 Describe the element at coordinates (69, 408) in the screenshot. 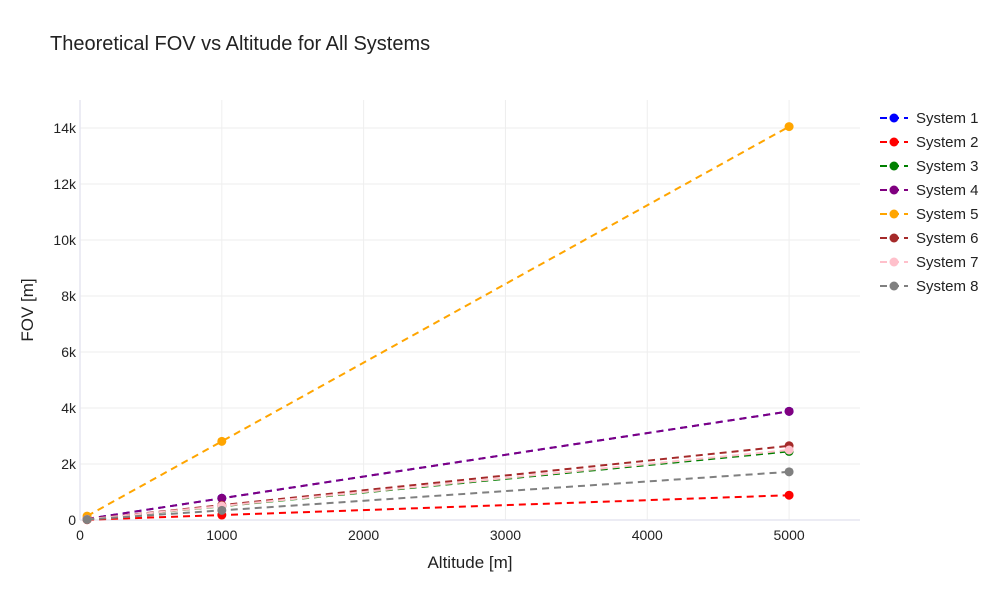

I see `y-tick-label: 4k` at that location.